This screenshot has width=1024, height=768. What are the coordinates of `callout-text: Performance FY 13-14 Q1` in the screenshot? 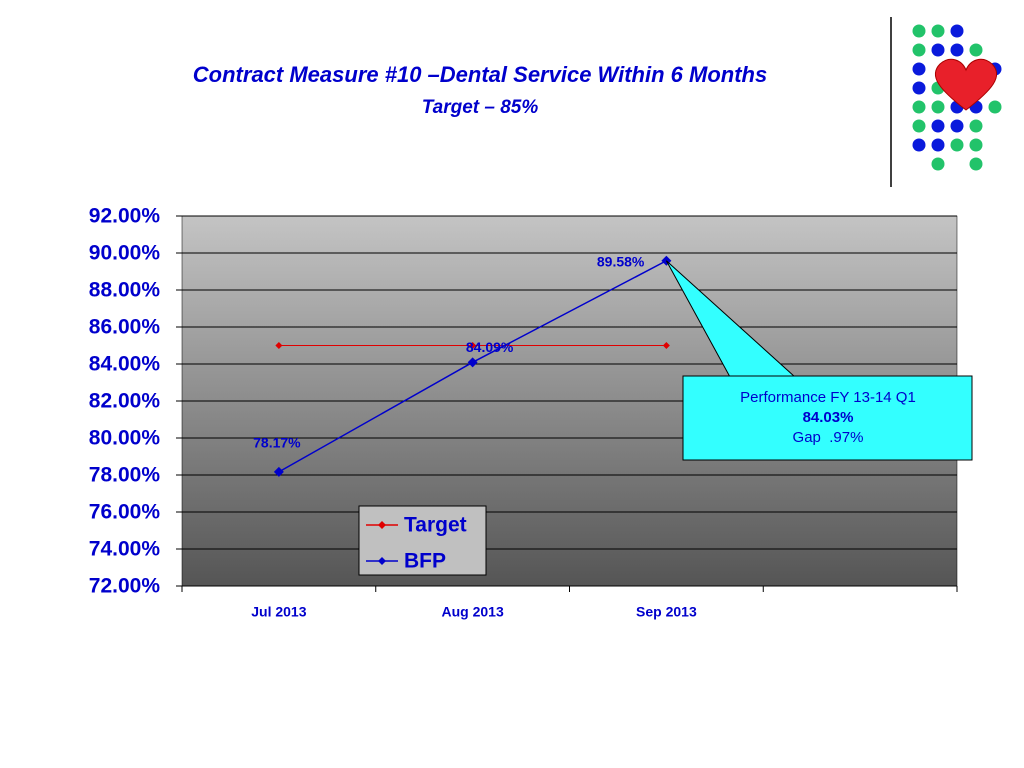 It's located at (828, 397).